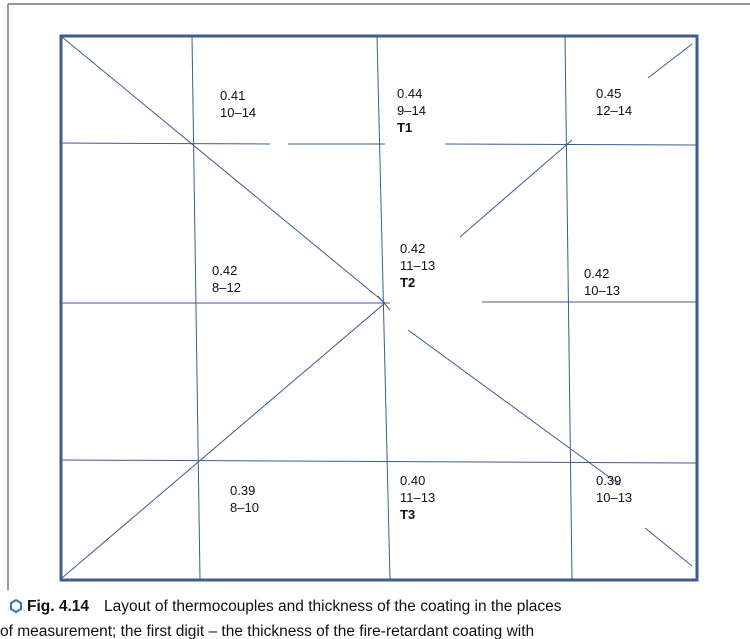  I want to click on thickness: 0.44, so click(409, 93).